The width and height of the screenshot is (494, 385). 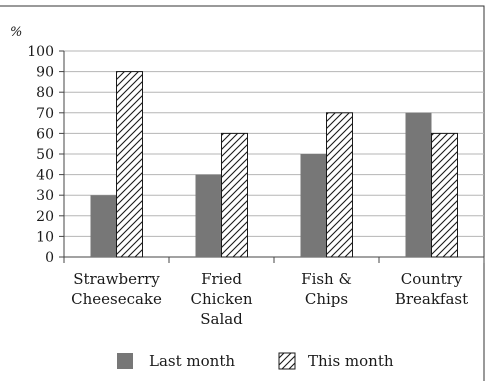 I want to click on y-axis-label: %, so click(x=16, y=32).